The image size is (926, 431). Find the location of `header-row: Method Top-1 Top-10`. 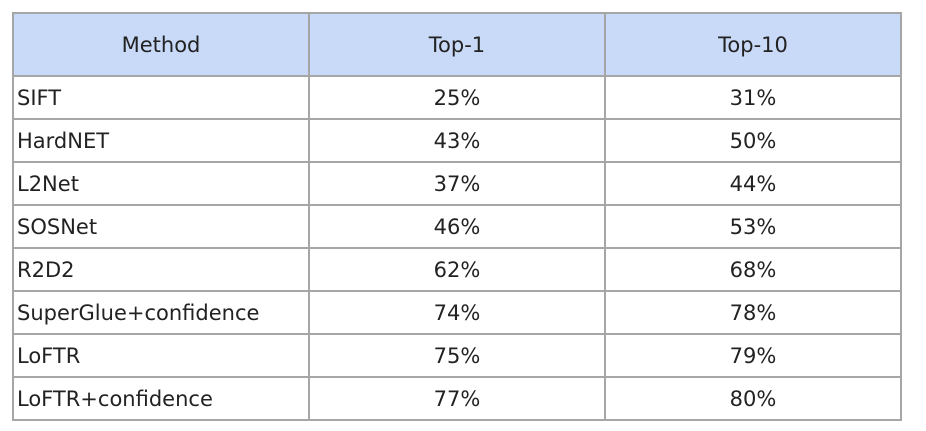

header-row: Method Top-1 Top-10 is located at coordinates (457, 44).